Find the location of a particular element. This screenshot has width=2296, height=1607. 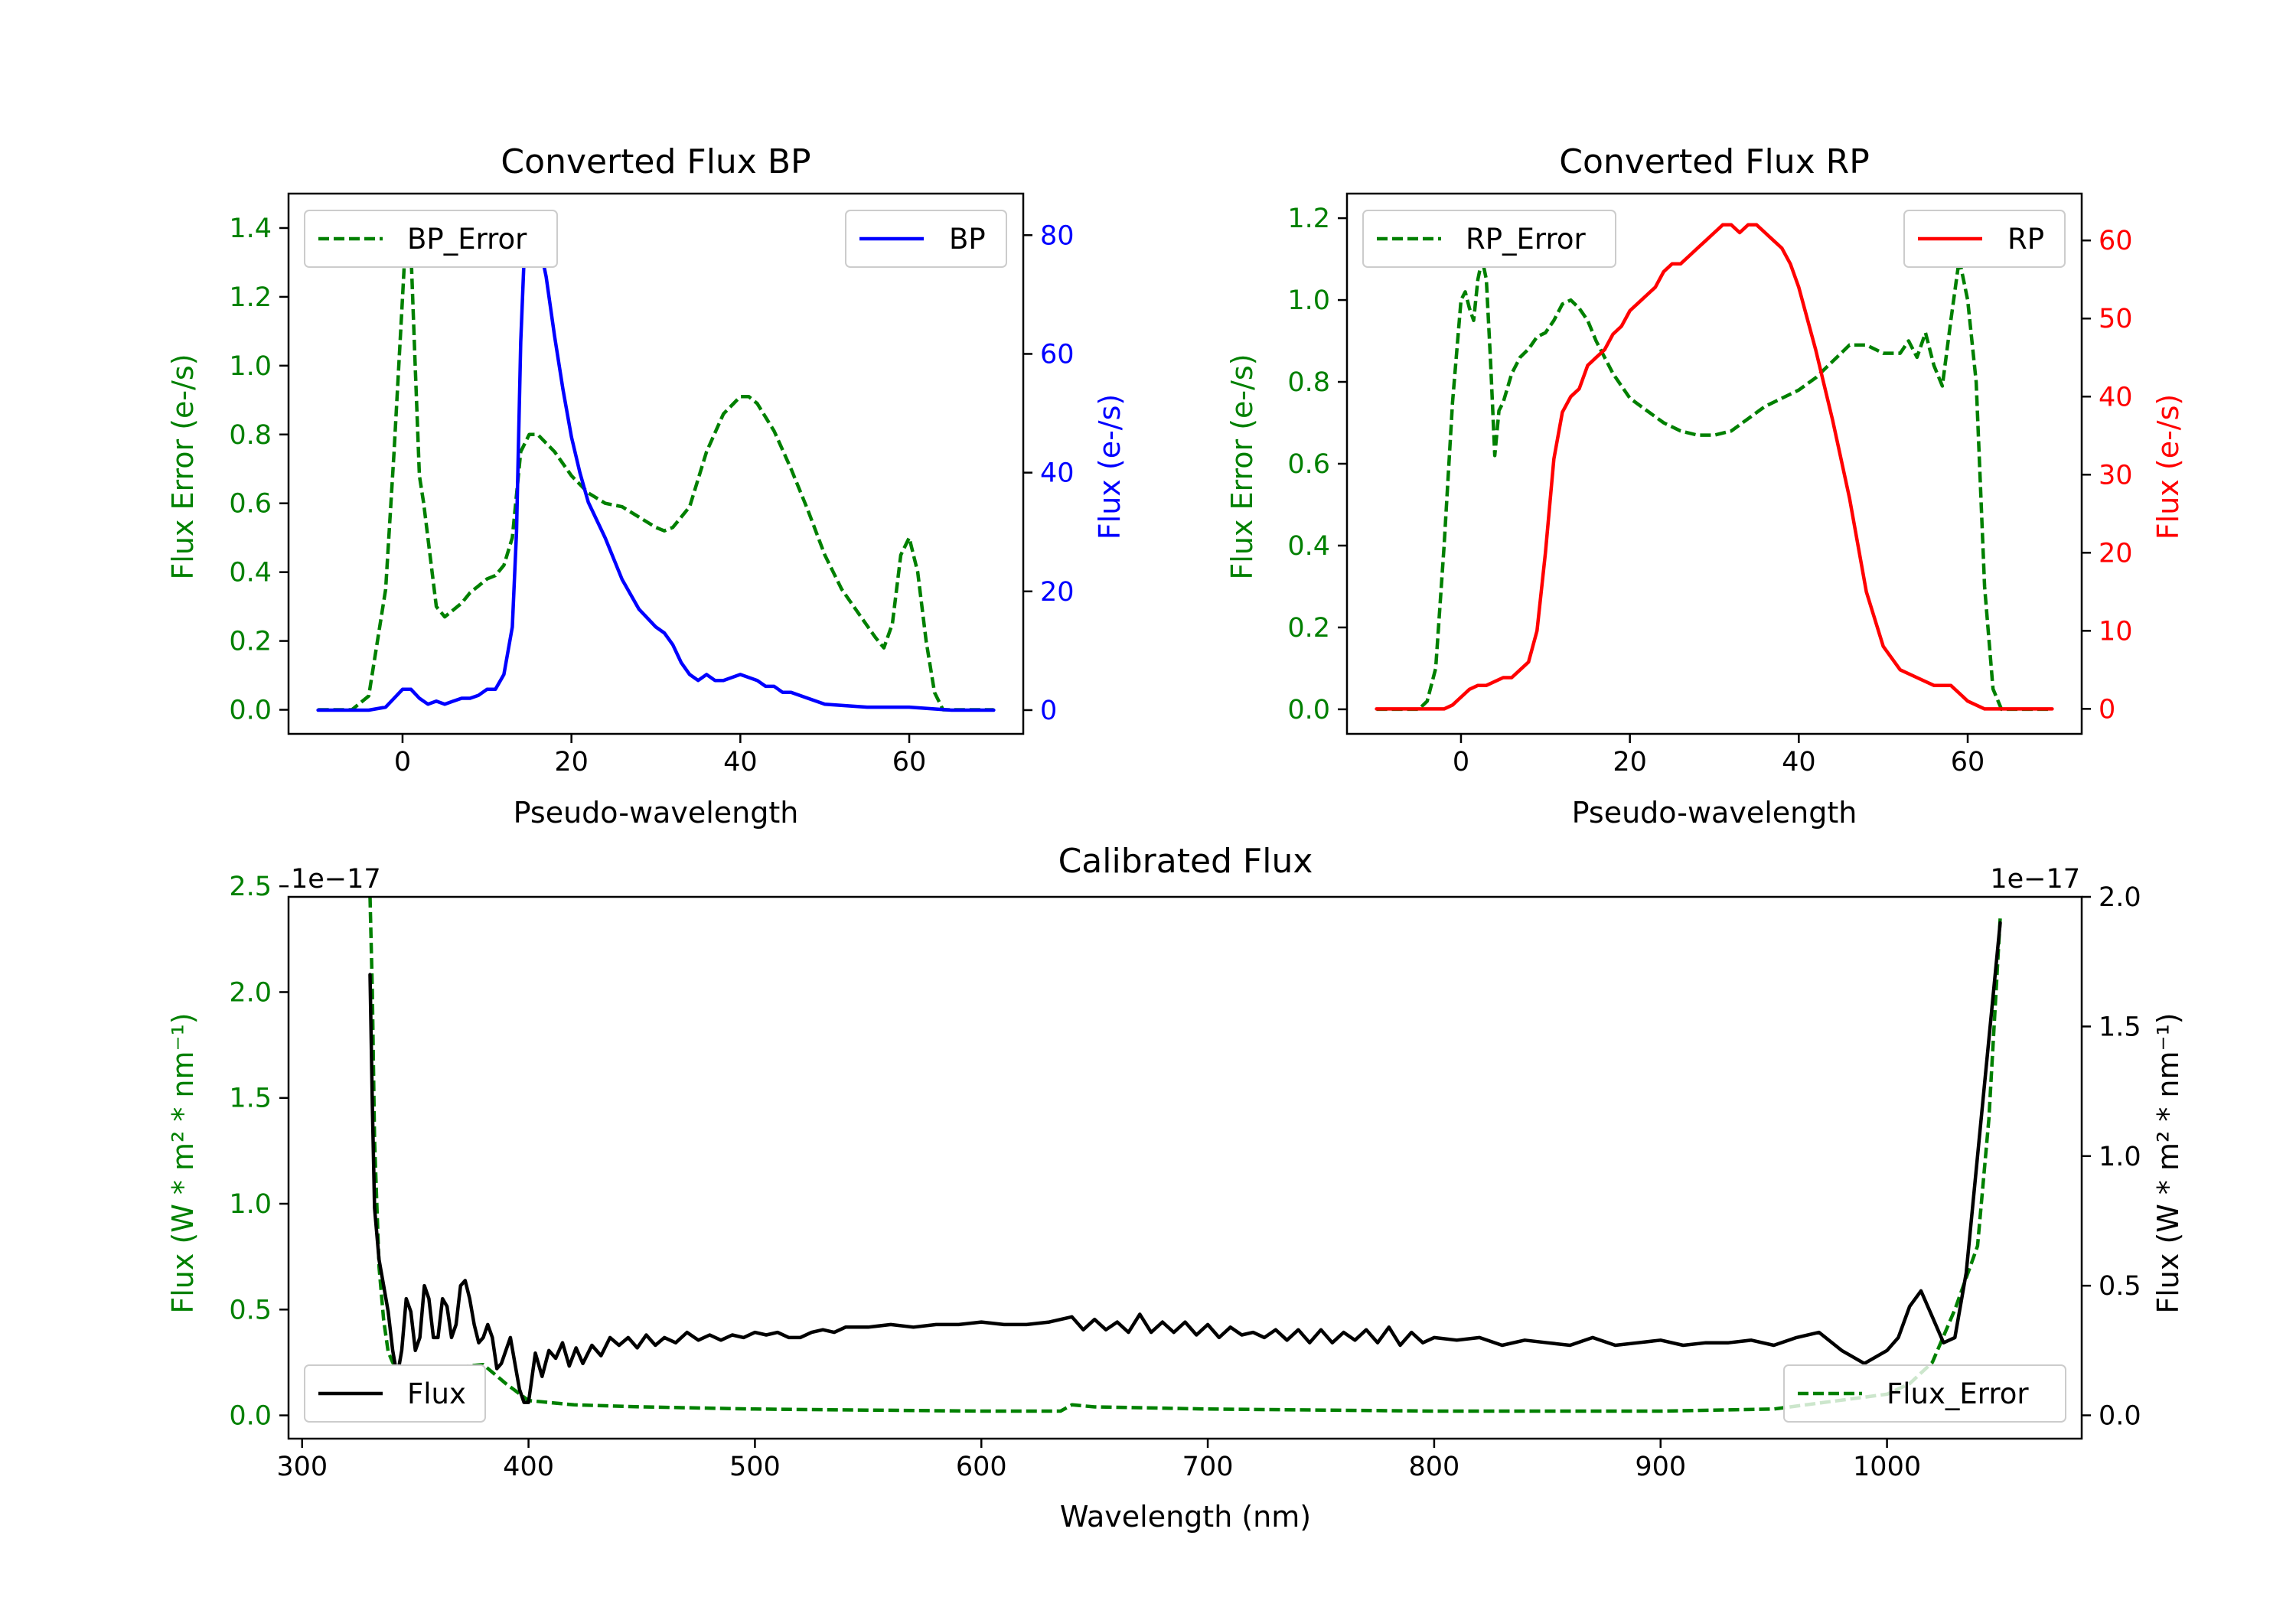

rp-legend-error-box is located at coordinates (1489, 239).